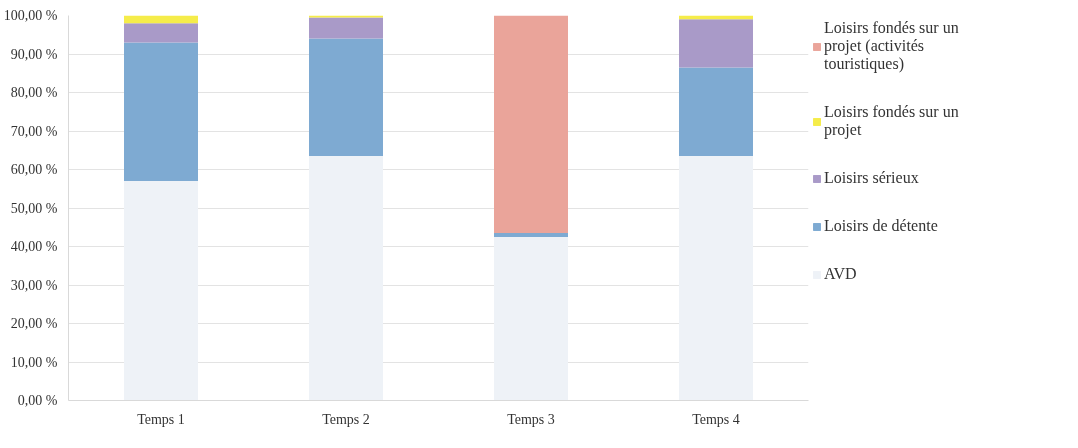  I want to click on x-tick-label: Temps 3, so click(531, 419).